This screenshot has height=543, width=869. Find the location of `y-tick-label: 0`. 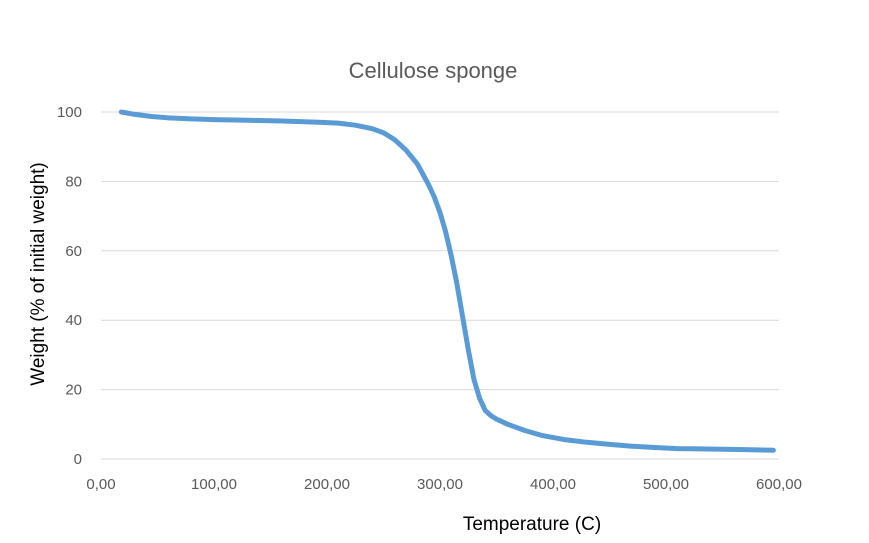

y-tick-label: 0 is located at coordinates (78, 459).